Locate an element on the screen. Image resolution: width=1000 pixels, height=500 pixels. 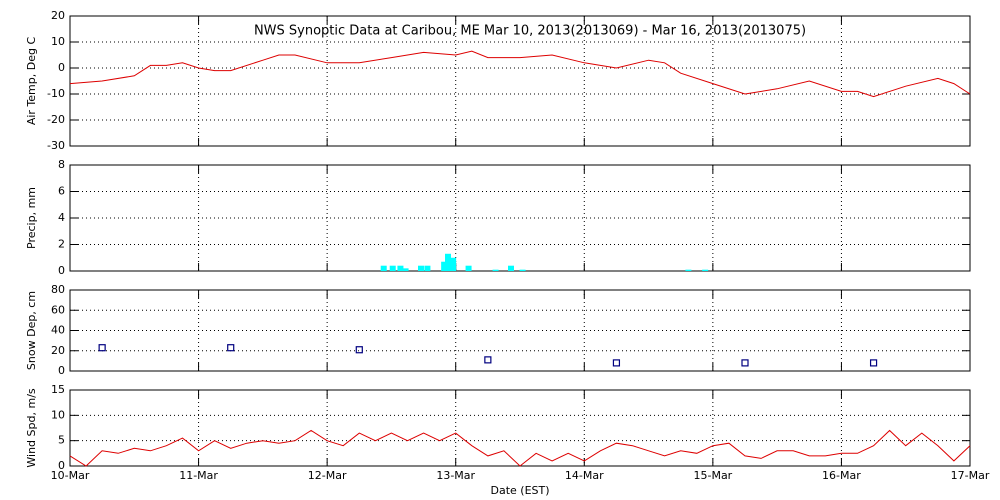
y-axis-label: Air Temp, Deg C is located at coordinates (31, 81).